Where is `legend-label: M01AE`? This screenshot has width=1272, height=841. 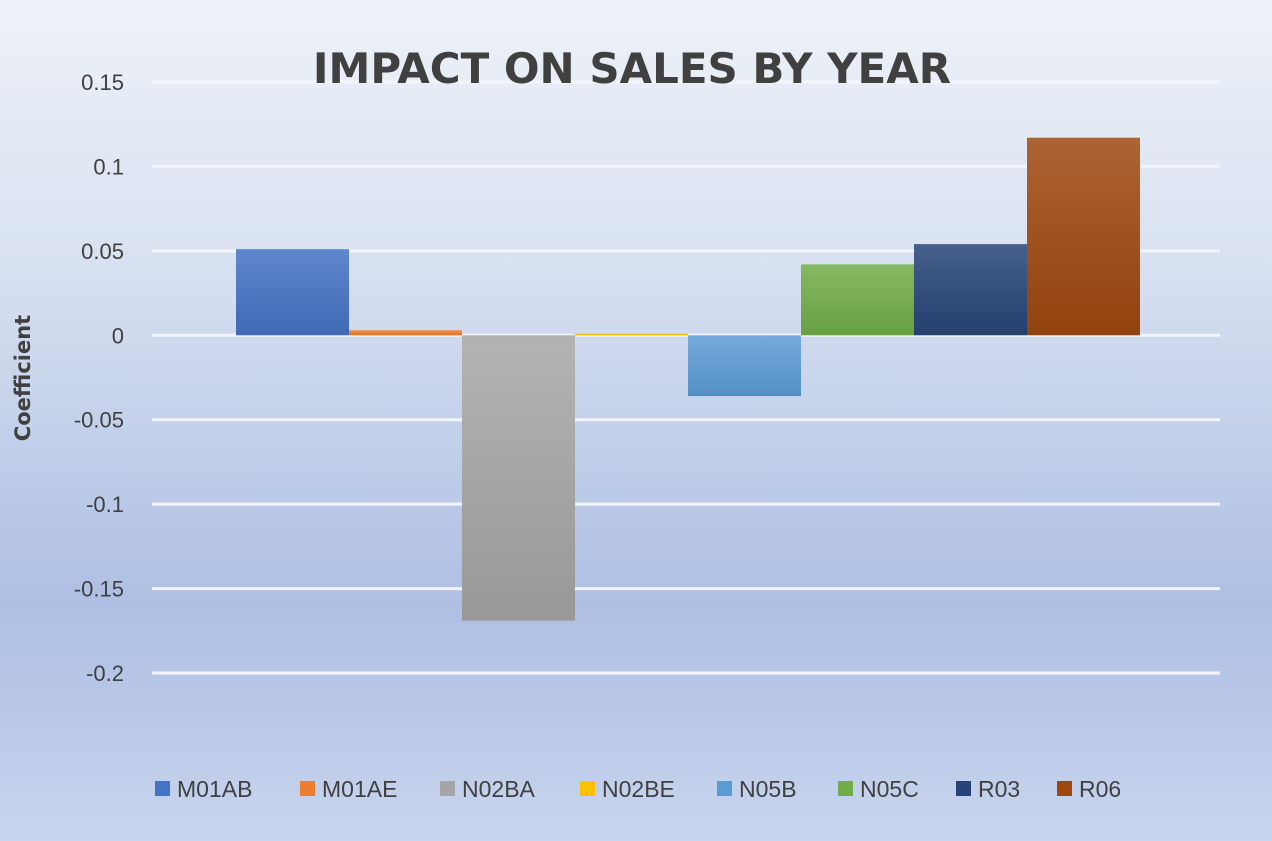 legend-label: M01AE is located at coordinates (359, 789).